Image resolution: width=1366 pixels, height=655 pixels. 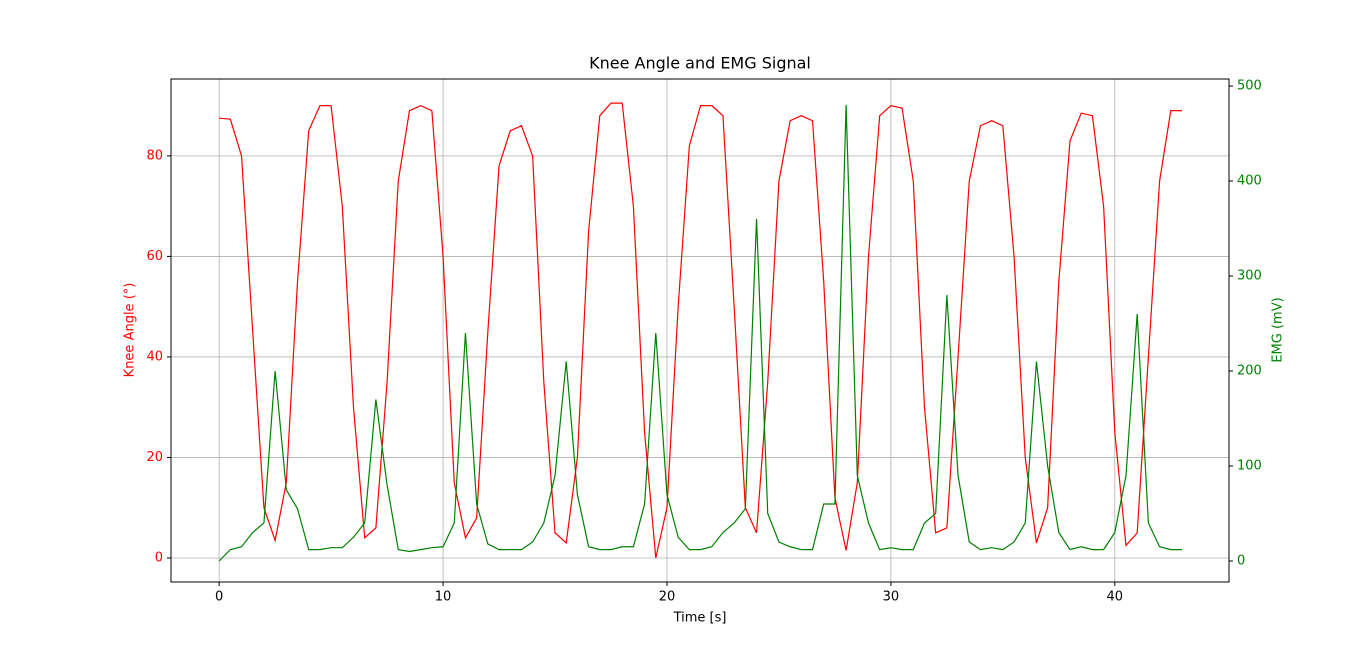 What do you see at coordinates (1249, 371) in the screenshot?
I see `y2-tick-label: 200` at bounding box center [1249, 371].